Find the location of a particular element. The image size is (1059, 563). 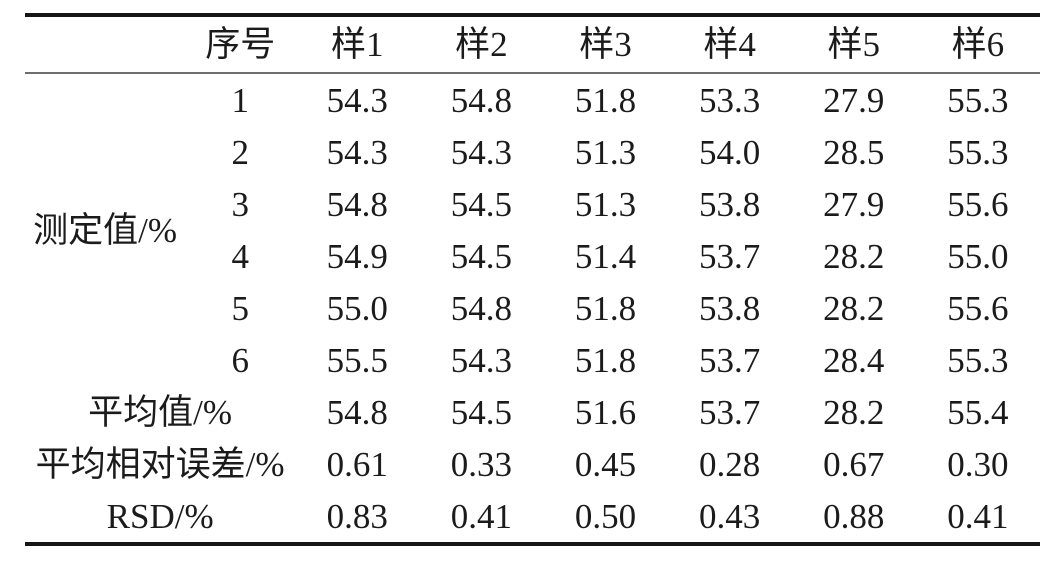

header-sample-2: 样2 is located at coordinates (481, 44).